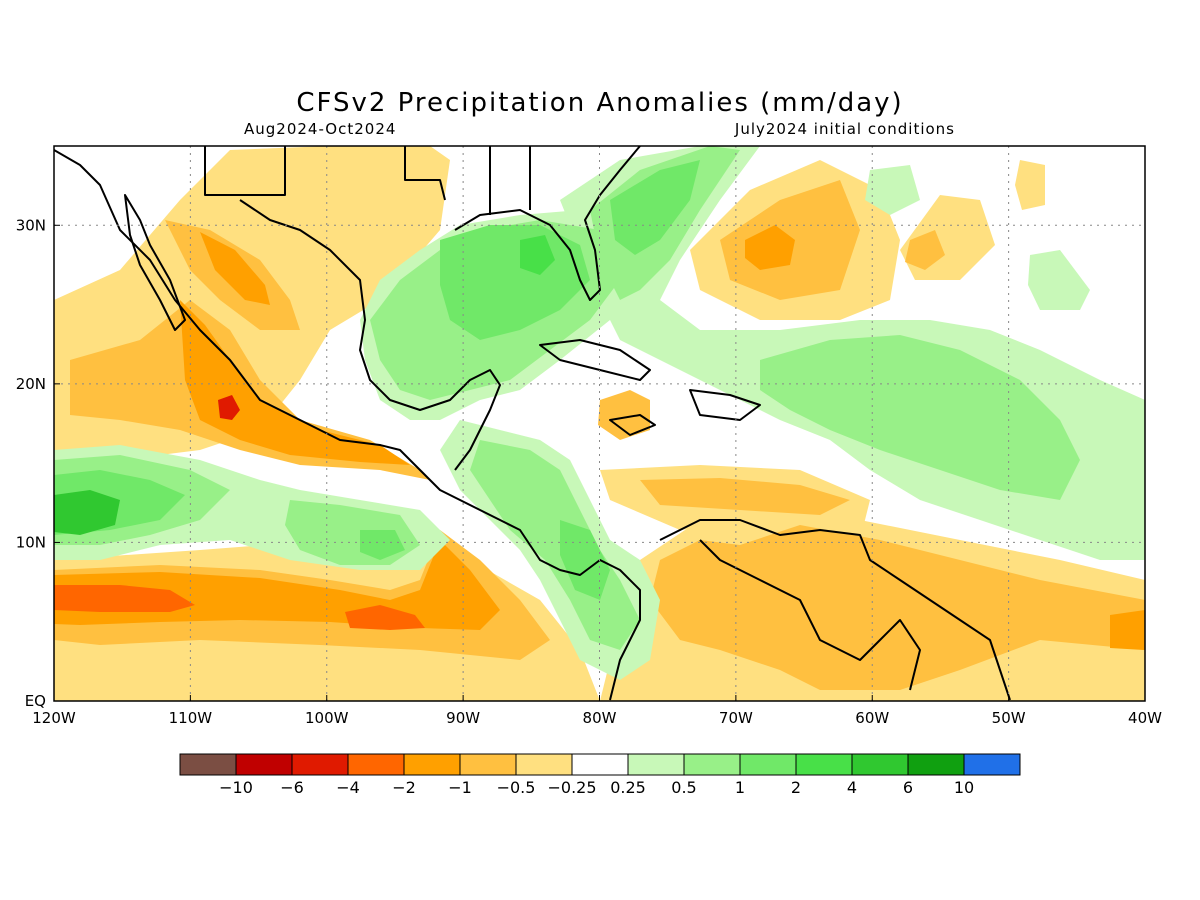 The width and height of the screenshot is (1200, 900). Describe the element at coordinates (35, 701) in the screenshot. I see `y-tick-label: EQ` at that location.